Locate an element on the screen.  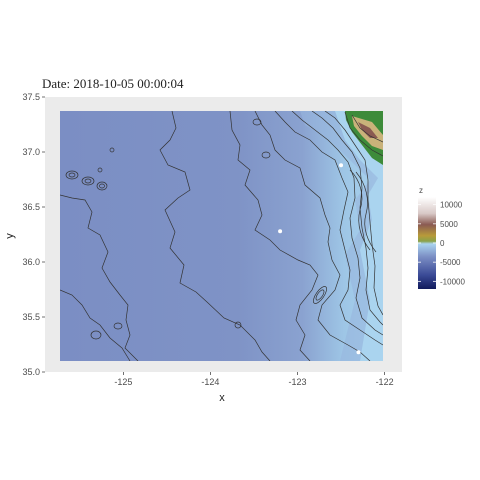
data-points is located at coordinates (319, 259).